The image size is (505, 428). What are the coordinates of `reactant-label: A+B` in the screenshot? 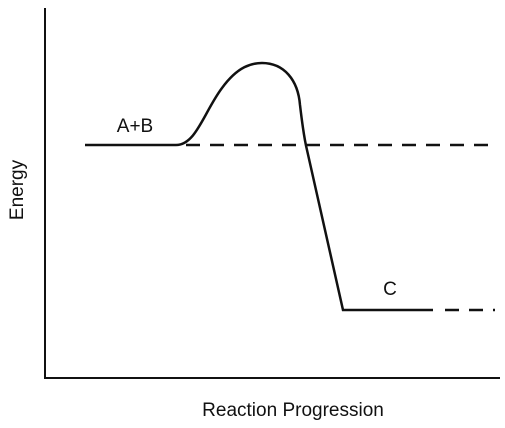 It's located at (135, 126).